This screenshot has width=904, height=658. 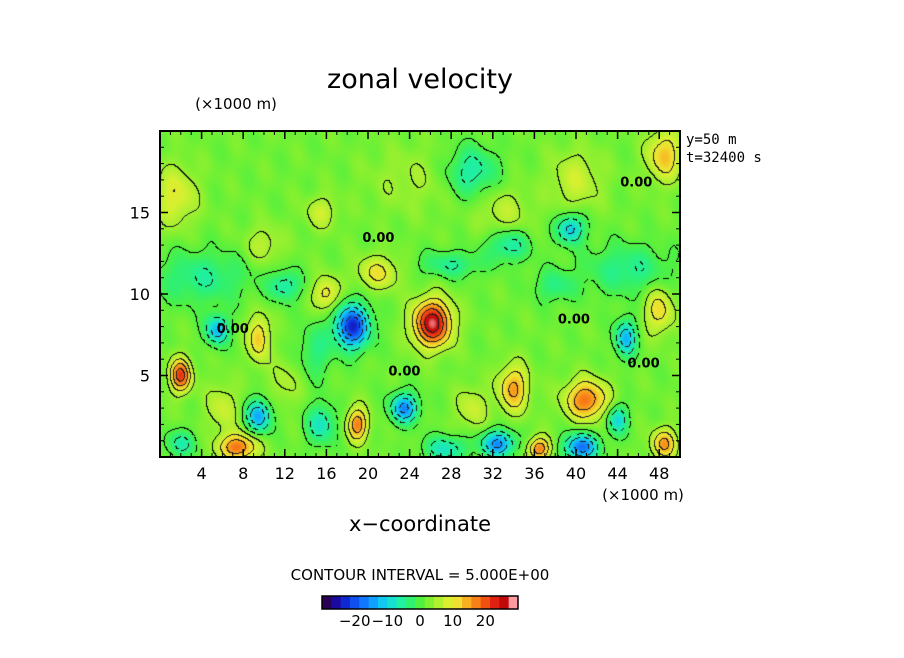 What do you see at coordinates (724, 158) in the screenshot?
I see `info-line-t: t=32400 s` at bounding box center [724, 158].